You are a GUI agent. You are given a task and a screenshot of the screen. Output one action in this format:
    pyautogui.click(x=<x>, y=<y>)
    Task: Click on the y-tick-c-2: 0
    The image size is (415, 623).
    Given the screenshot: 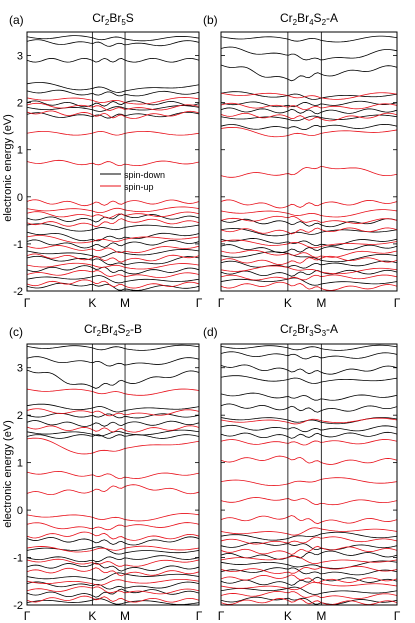 What is the action you would take?
    pyautogui.click(x=20, y=511)
    